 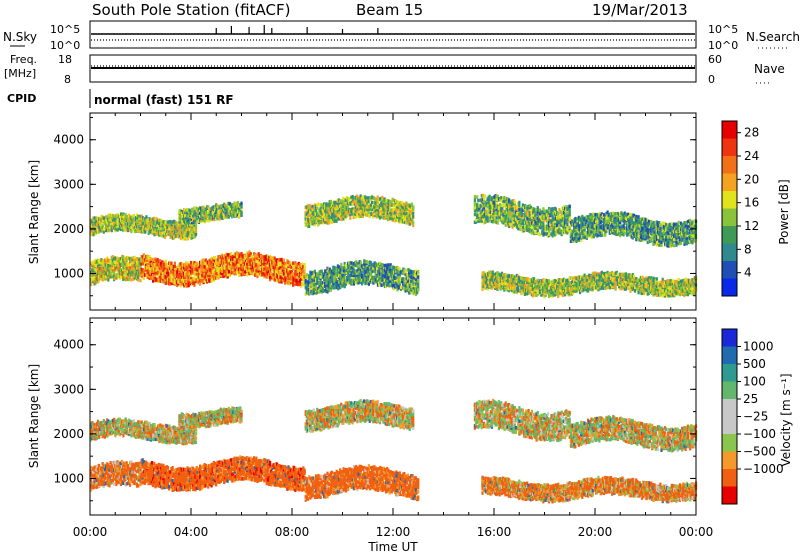 What do you see at coordinates (393, 246) in the screenshot?
I see `power-echoes` at bounding box center [393, 246].